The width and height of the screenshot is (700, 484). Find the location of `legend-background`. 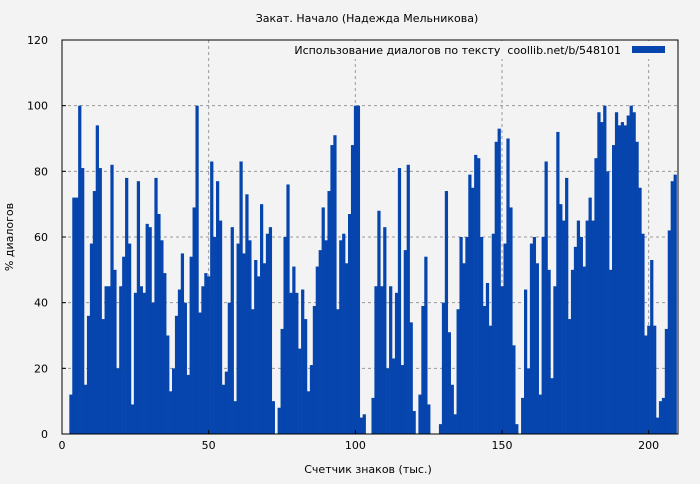

legend-background is located at coordinates (490, 50).